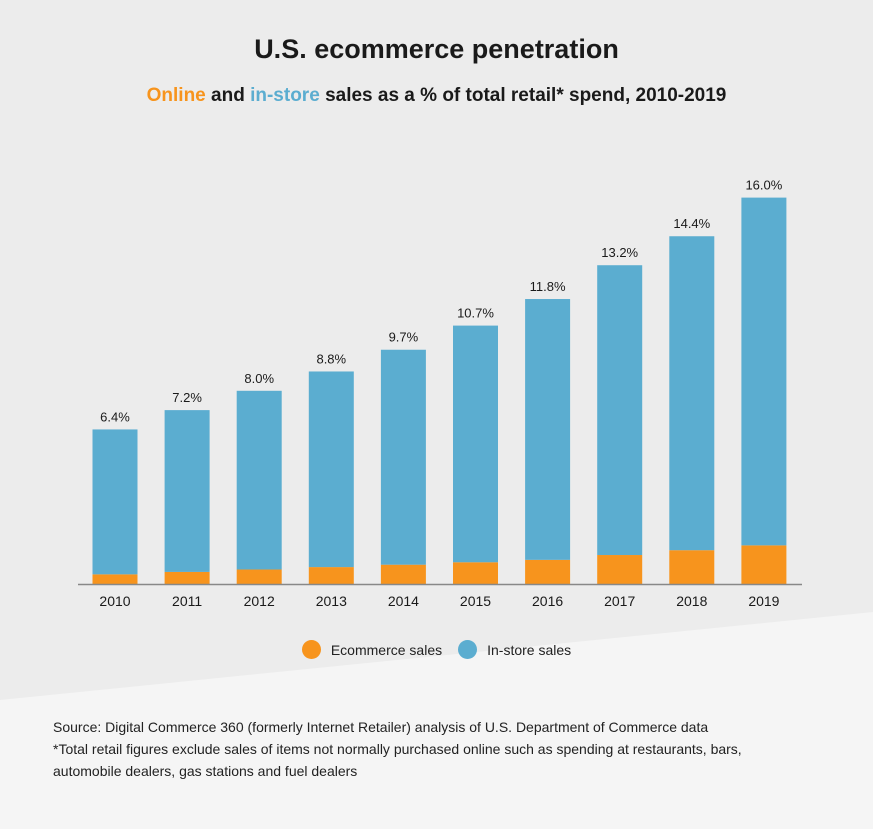 The image size is (873, 829). Describe the element at coordinates (331, 469) in the screenshot. I see `bar-instore-2013` at that location.